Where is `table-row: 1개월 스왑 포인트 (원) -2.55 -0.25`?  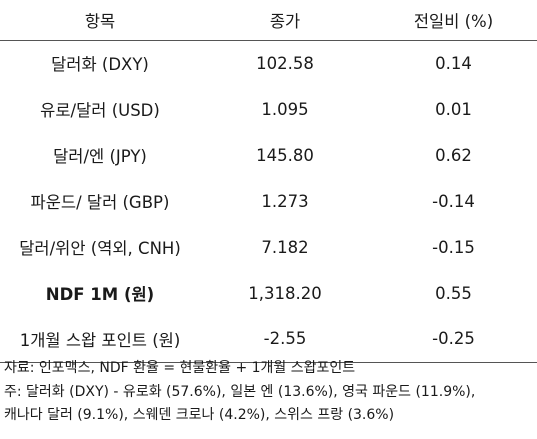 table-row: 1개월 스왑 포인트 (원) -2.55 -0.25 is located at coordinates (268, 339).